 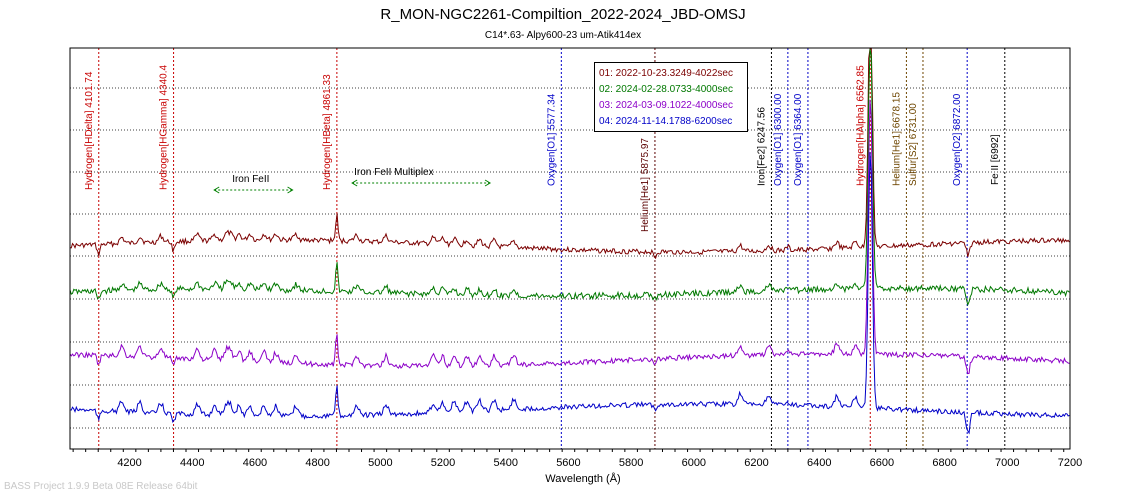 I want to click on marker-label: Sulfur[S2] 6731.00, so click(x=913, y=144).